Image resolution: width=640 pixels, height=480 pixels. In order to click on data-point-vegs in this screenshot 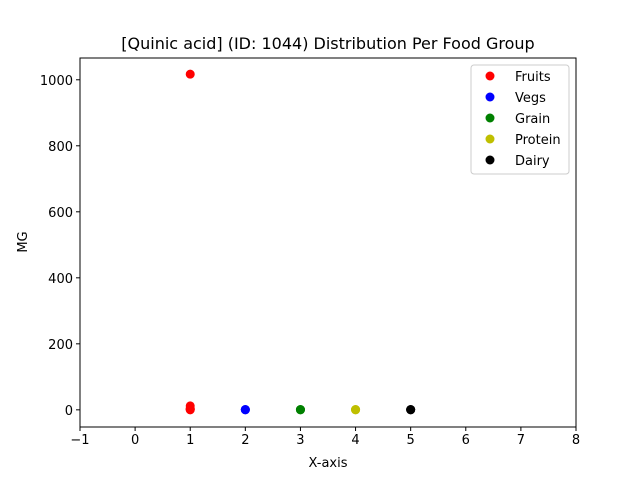, I will do `click(245, 410)`.